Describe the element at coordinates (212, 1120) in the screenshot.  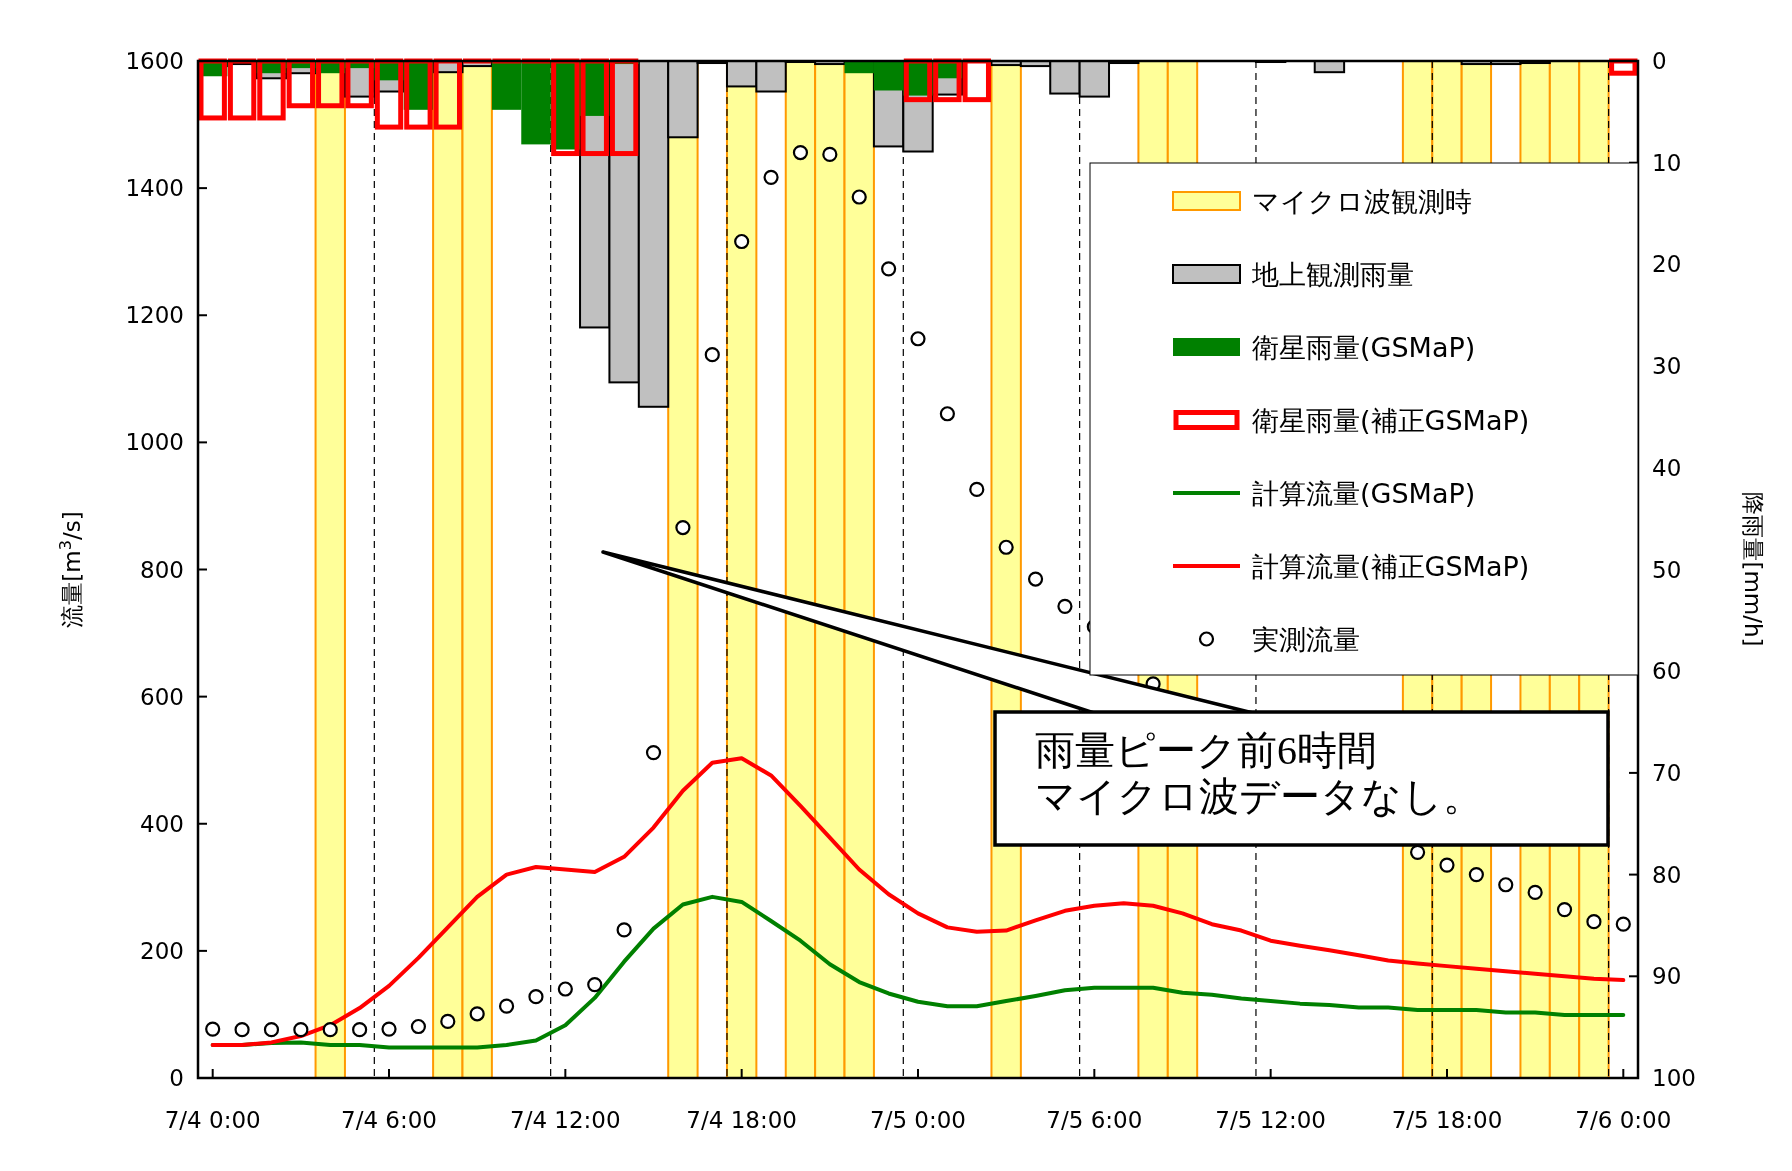
I see `x-tick-label: 7/4 0:00` at that location.